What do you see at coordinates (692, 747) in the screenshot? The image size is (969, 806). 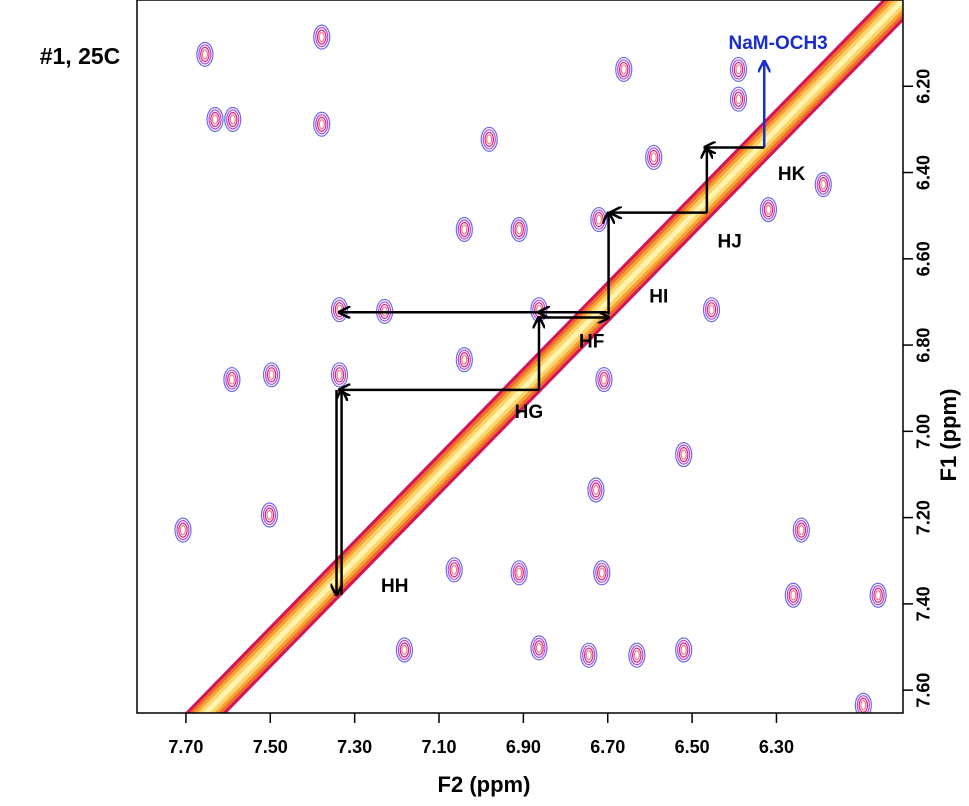 I see `x-tick-label: 6.50` at bounding box center [692, 747].